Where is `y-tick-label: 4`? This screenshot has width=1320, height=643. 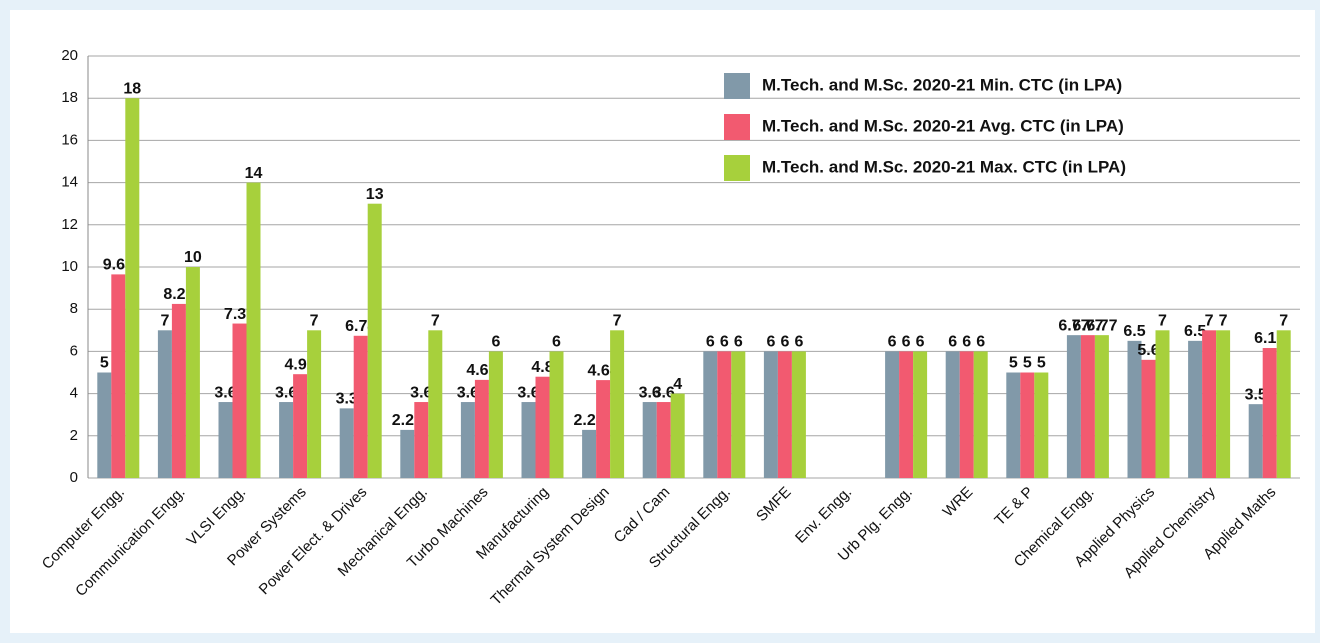 y-tick-label: 4 is located at coordinates (74, 393).